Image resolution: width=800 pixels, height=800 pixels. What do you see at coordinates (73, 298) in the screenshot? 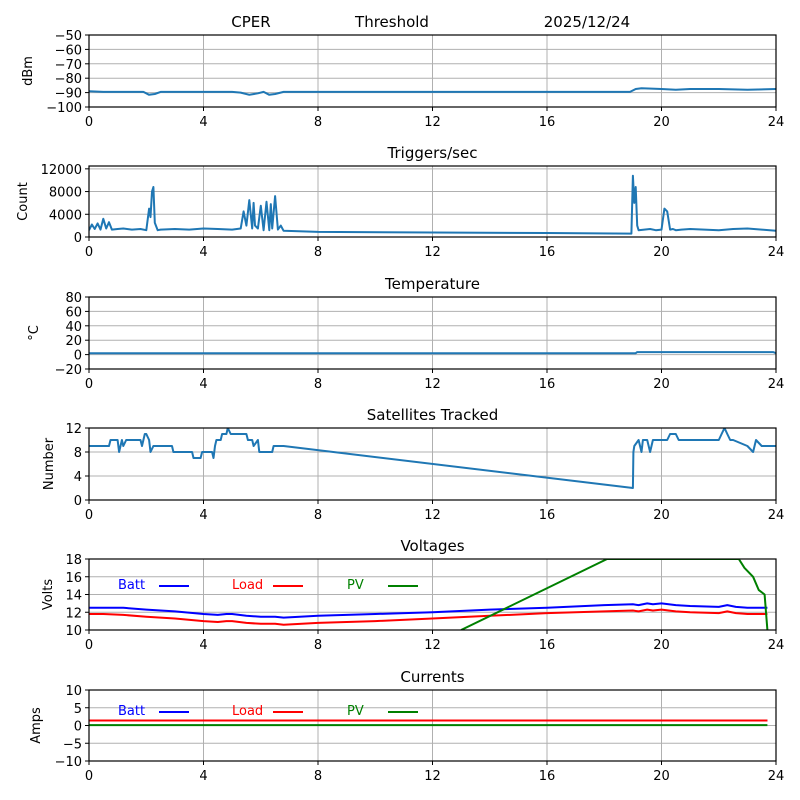
I see `y-tick-label: 80` at bounding box center [73, 298].